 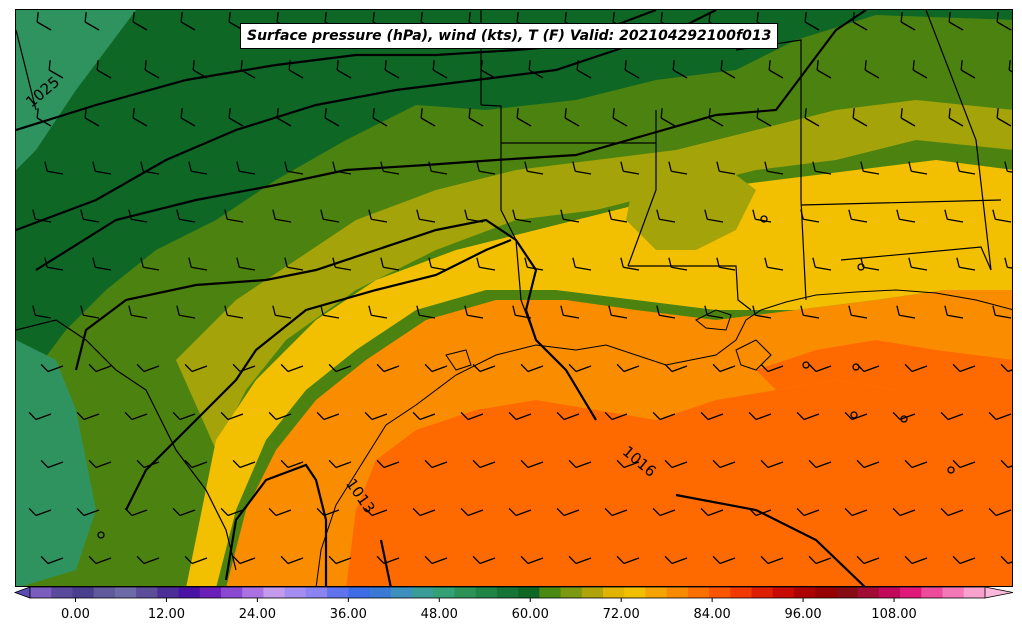 I want to click on colorbar-tick-label: 108.00, so click(x=894, y=614).